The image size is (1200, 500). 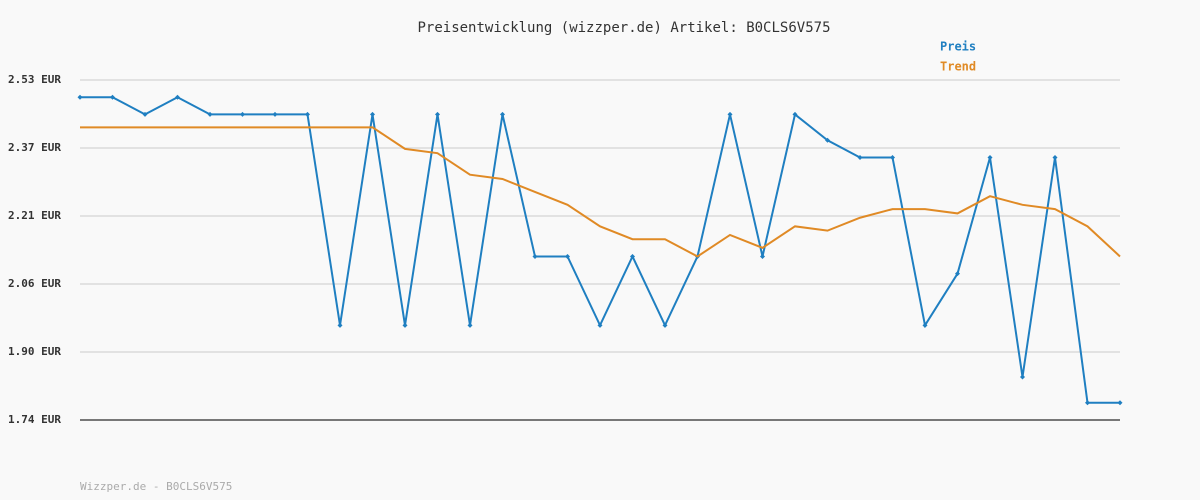 I want to click on legend-label: Preis, so click(x=958, y=47).